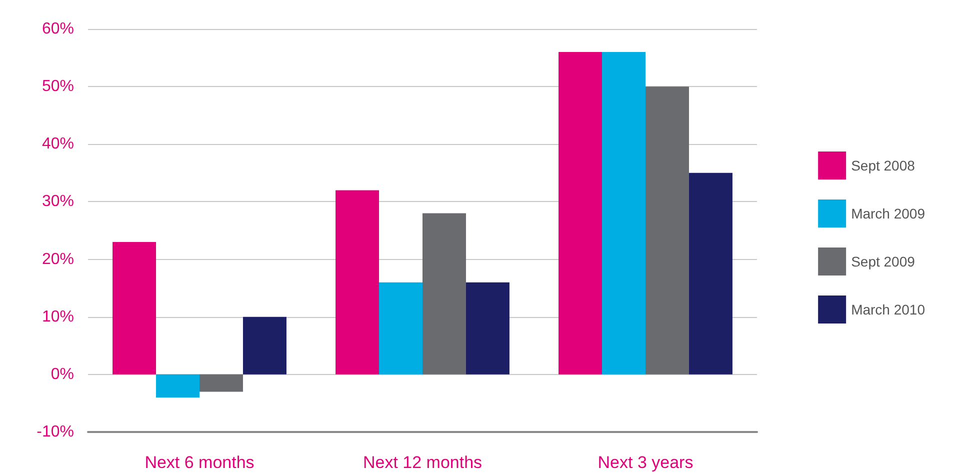  What do you see at coordinates (888, 310) in the screenshot?
I see `legend-label: March 2010` at bounding box center [888, 310].